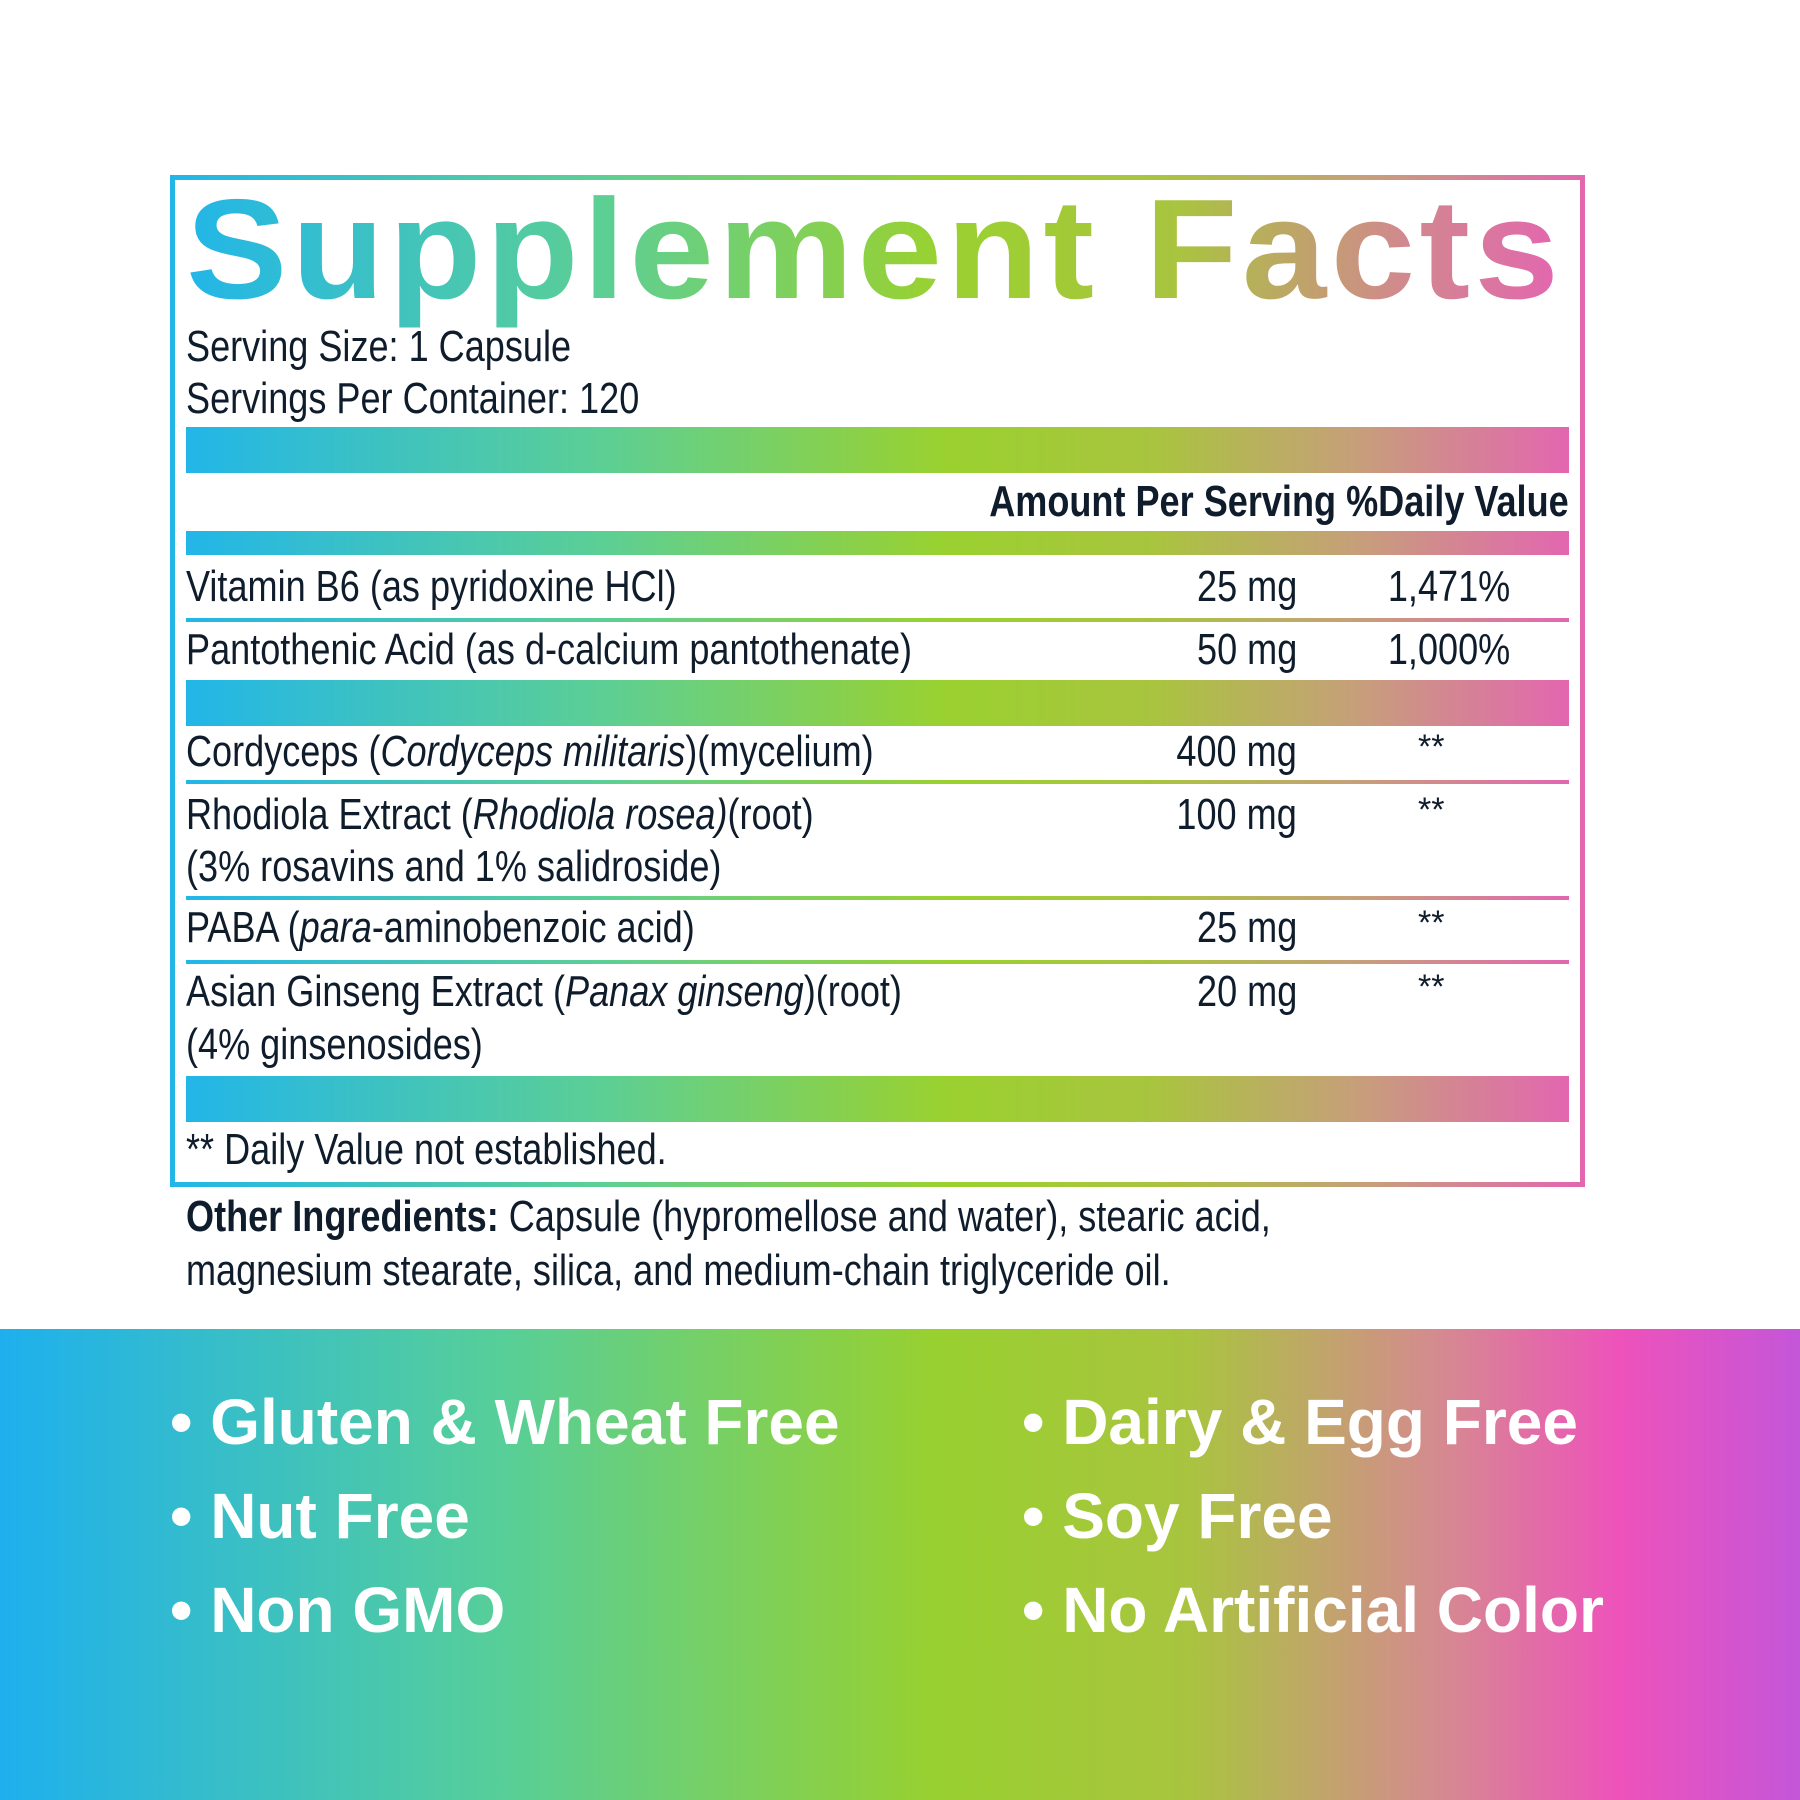  Describe the element at coordinates (454, 866) in the screenshot. I see `ingredient-detail: (3% rosavins and 1% salidroside)` at that location.